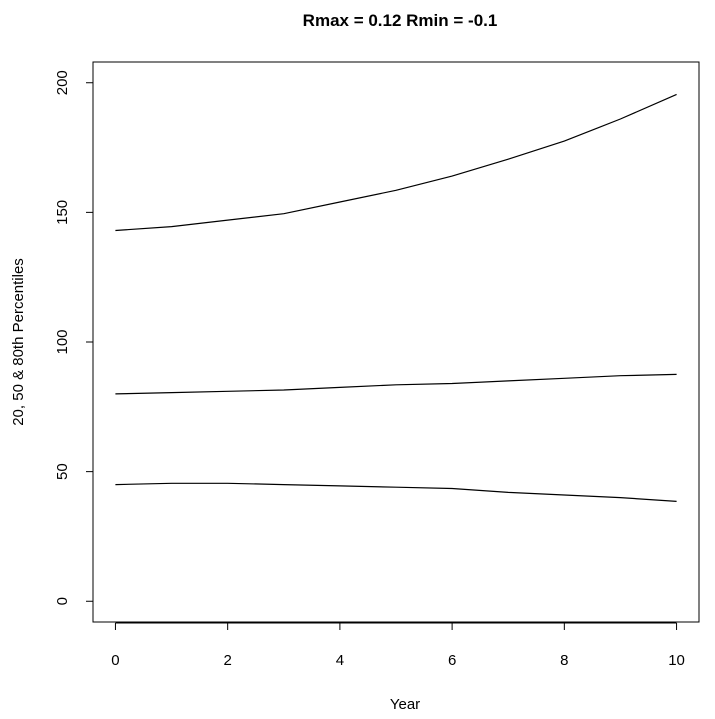  What do you see at coordinates (62, 82) in the screenshot?
I see `y-tick-label: 200` at bounding box center [62, 82].